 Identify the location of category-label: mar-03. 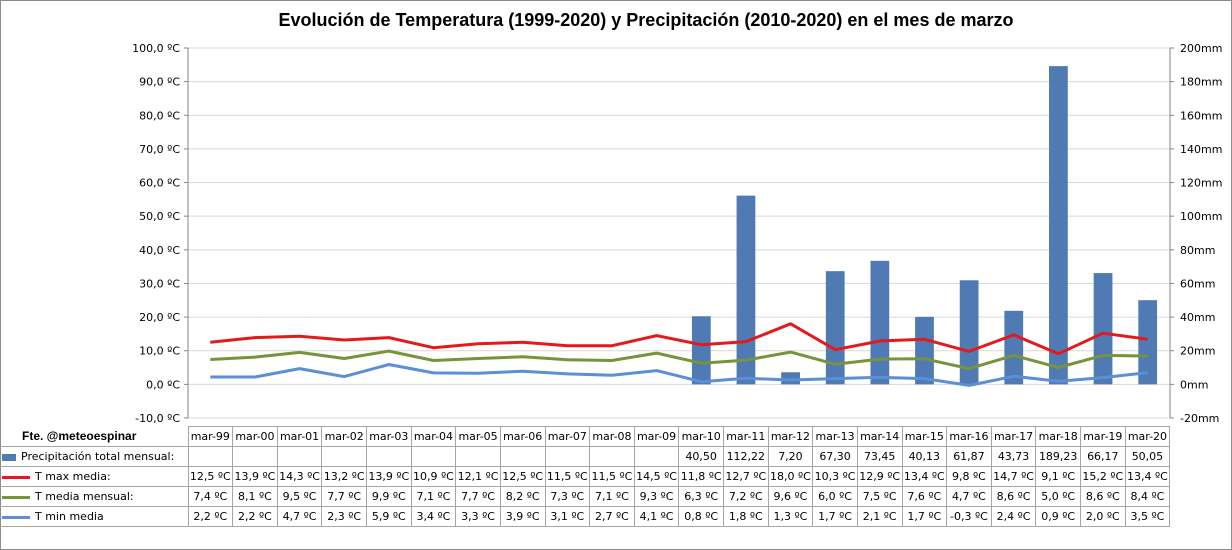
(389, 436).